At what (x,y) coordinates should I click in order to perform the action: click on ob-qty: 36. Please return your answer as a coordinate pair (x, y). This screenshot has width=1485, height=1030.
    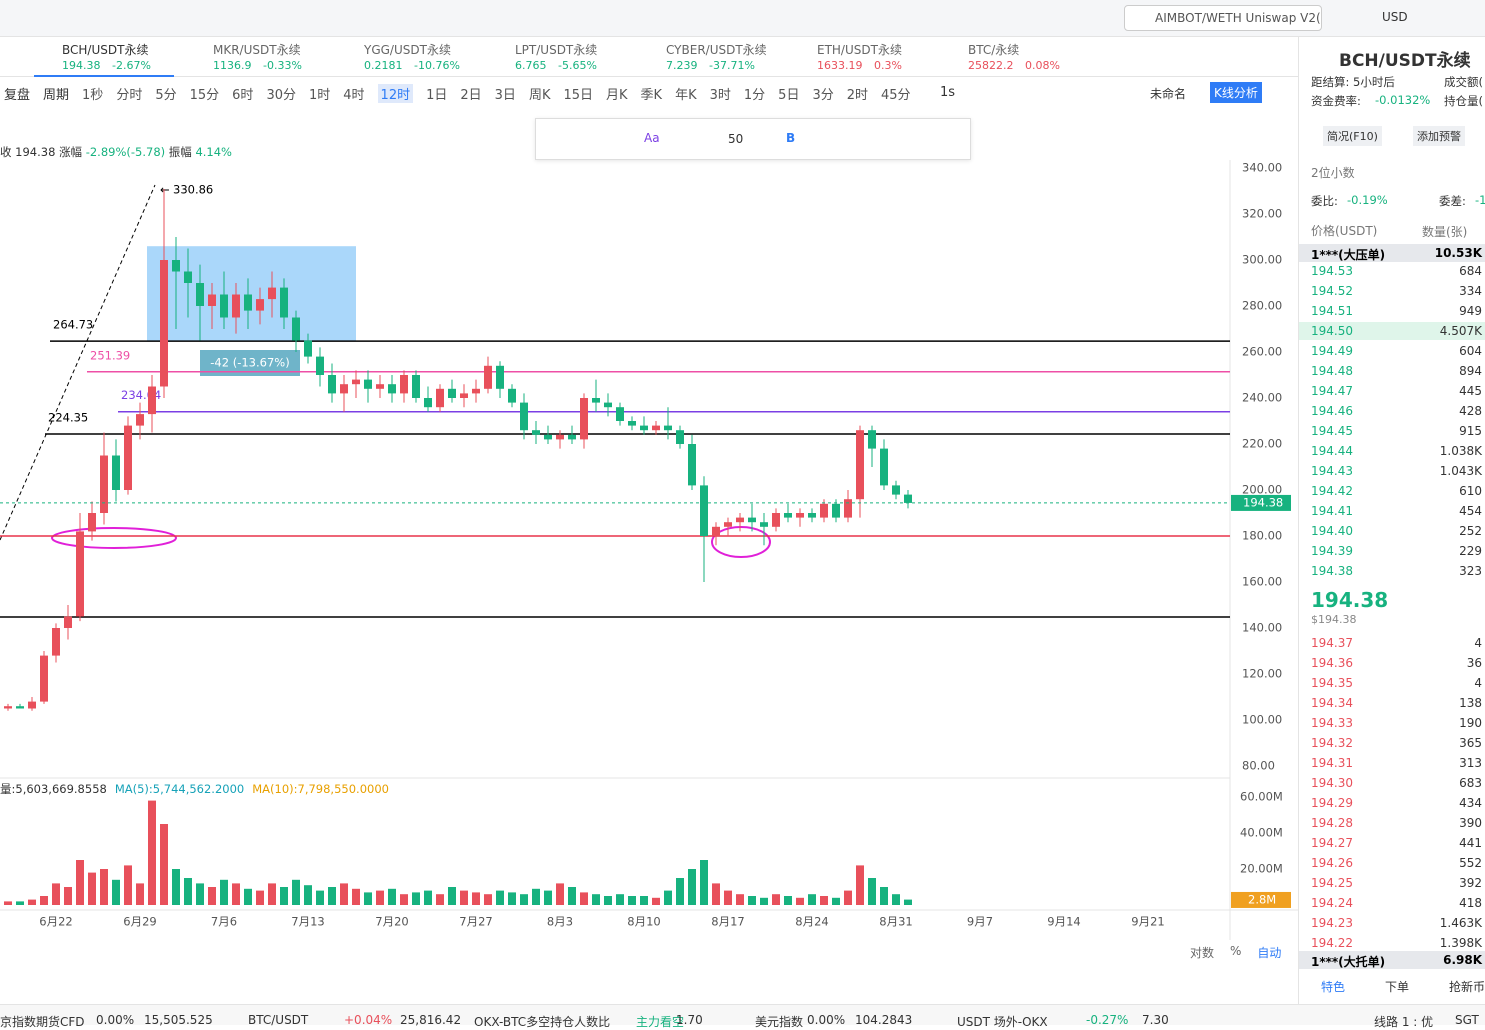
    Looking at the image, I should click on (1474, 663).